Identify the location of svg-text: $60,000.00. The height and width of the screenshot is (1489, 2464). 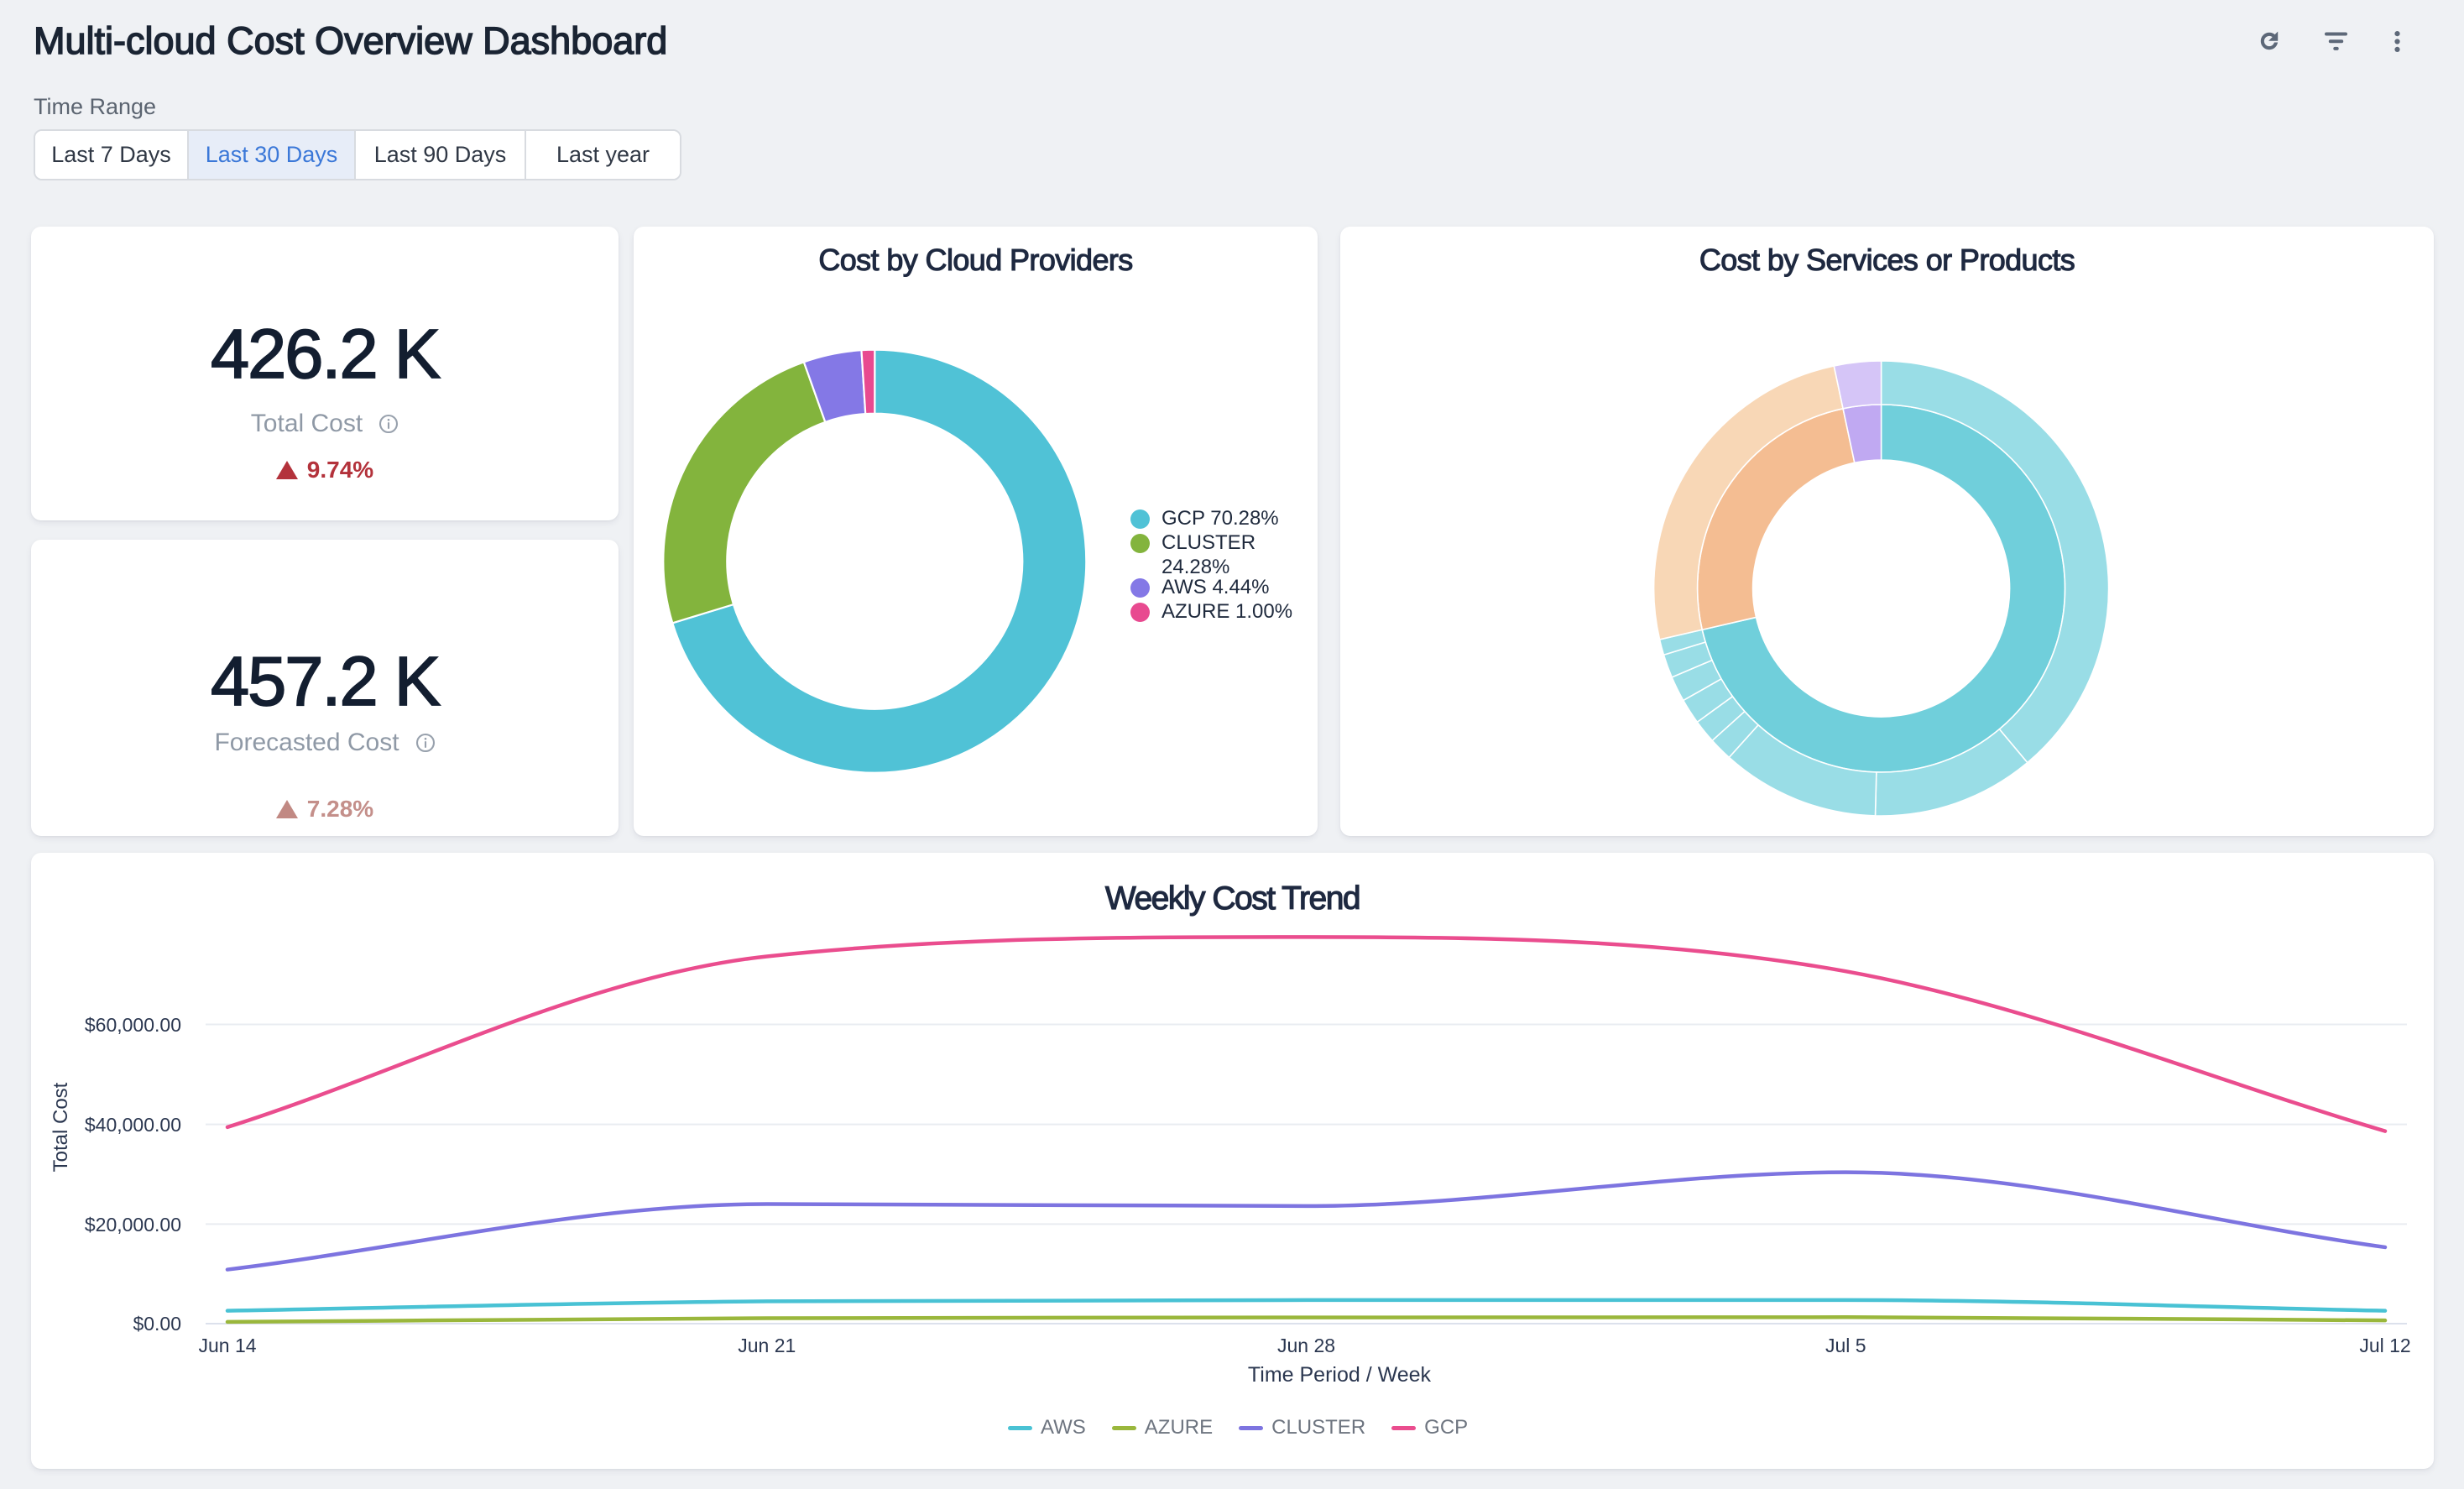
(133, 1025).